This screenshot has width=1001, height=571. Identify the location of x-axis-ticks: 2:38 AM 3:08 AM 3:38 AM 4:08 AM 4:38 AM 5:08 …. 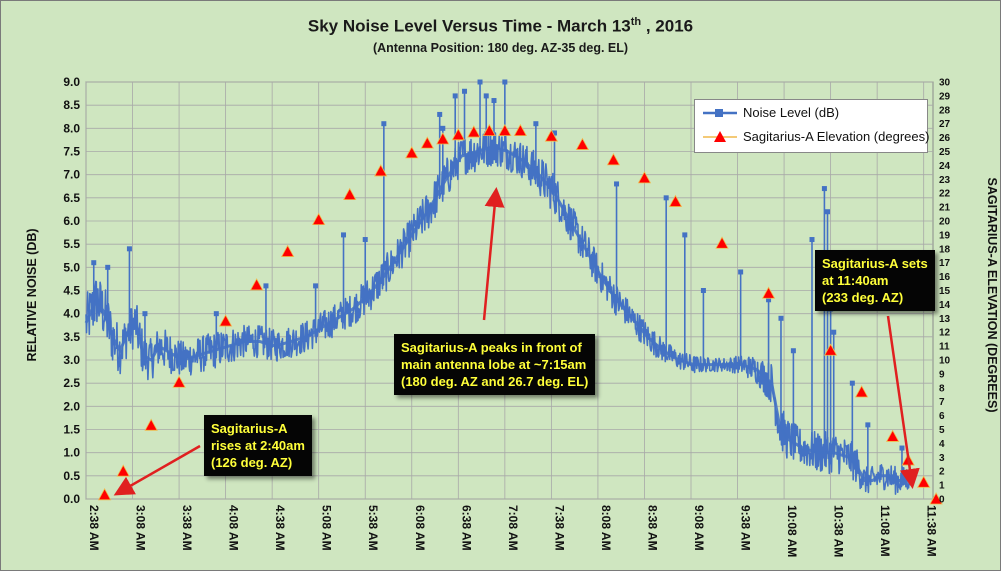
(513, 531).